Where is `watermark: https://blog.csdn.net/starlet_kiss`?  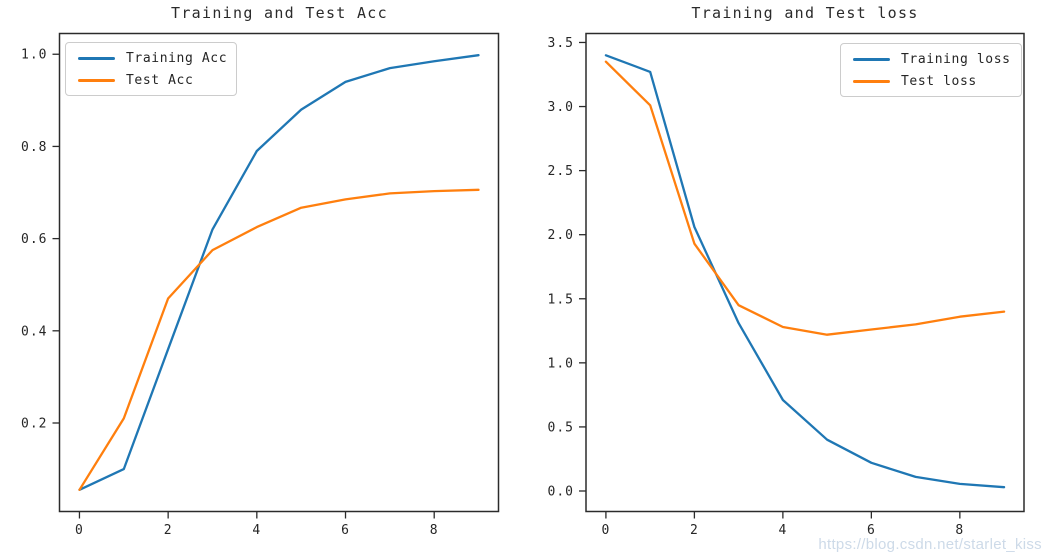 watermark: https://blog.csdn.net/starlet_kiss is located at coordinates (930, 544).